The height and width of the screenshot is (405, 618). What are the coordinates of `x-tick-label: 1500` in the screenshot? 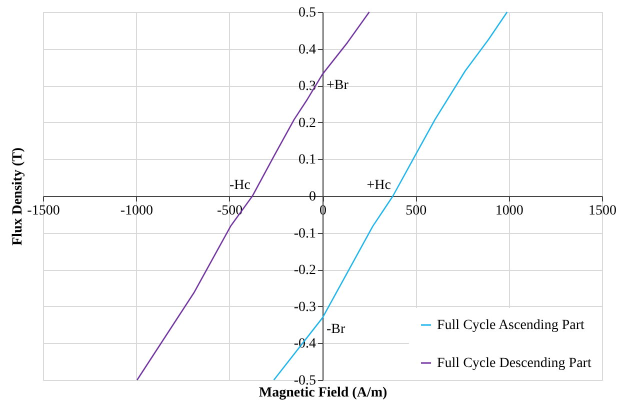 It's located at (602, 211).